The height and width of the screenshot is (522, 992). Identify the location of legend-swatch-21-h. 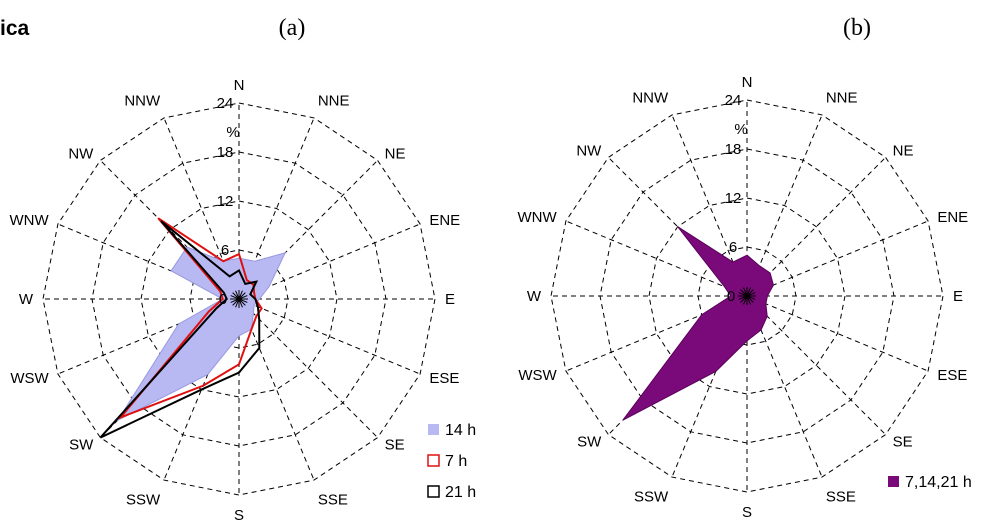
(433, 491).